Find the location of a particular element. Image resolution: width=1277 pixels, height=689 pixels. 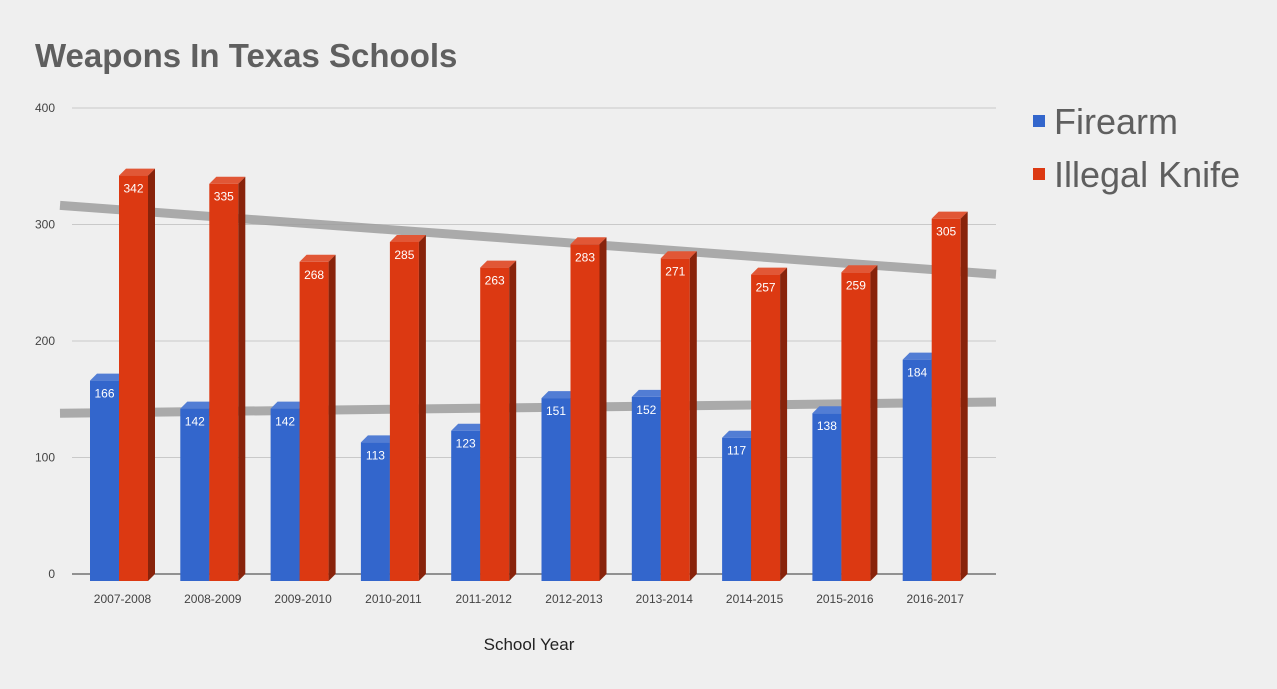

data-label: 335 is located at coordinates (224, 197).